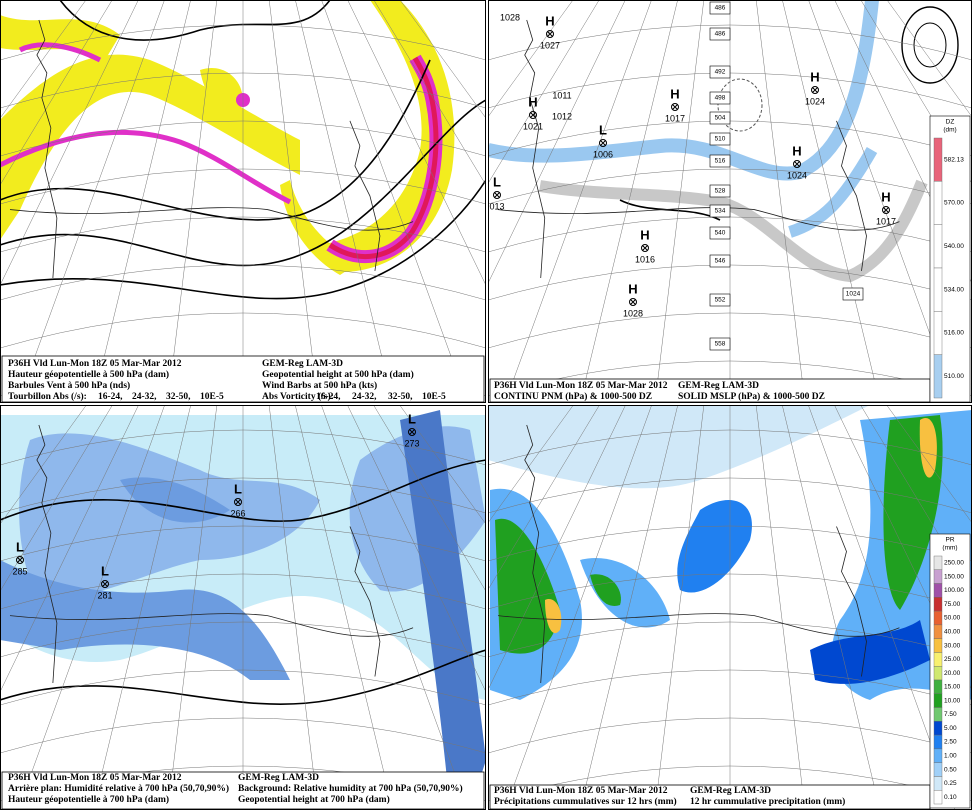  I want to click on contour-label: 552, so click(720, 300).